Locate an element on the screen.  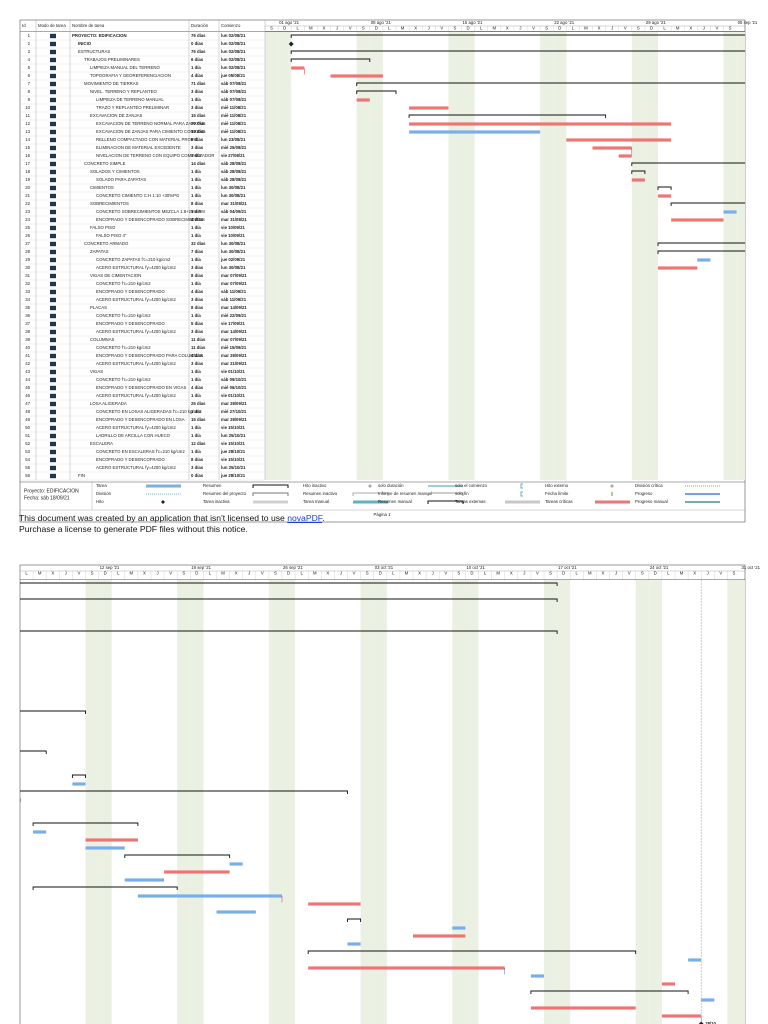
legend-label: Progreso is located at coordinates (644, 493).